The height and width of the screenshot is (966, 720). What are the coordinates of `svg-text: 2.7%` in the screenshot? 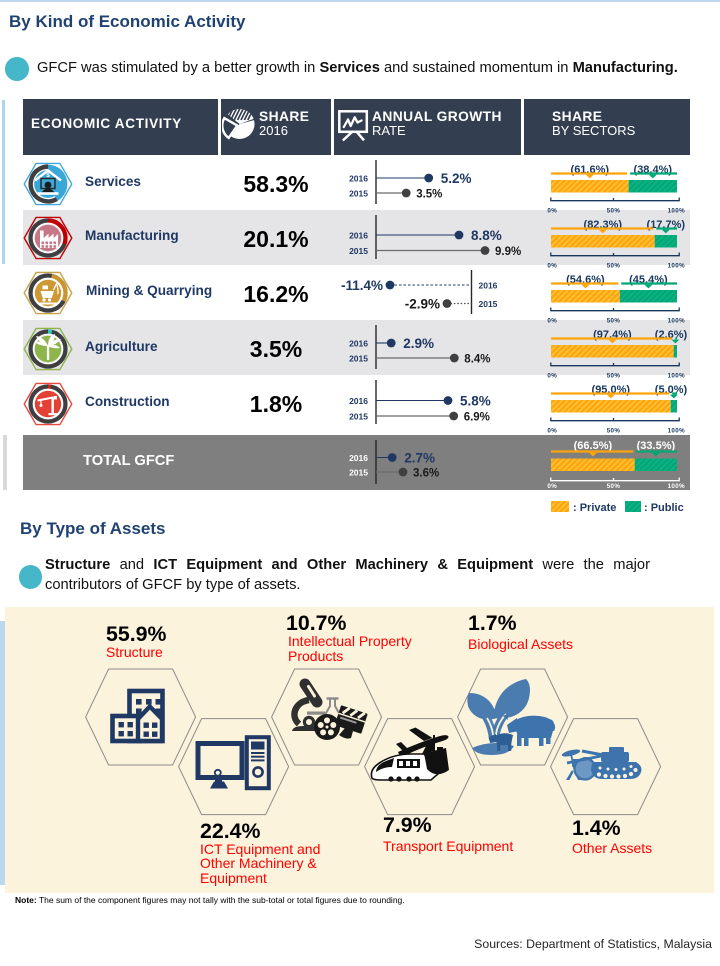 It's located at (419, 457).